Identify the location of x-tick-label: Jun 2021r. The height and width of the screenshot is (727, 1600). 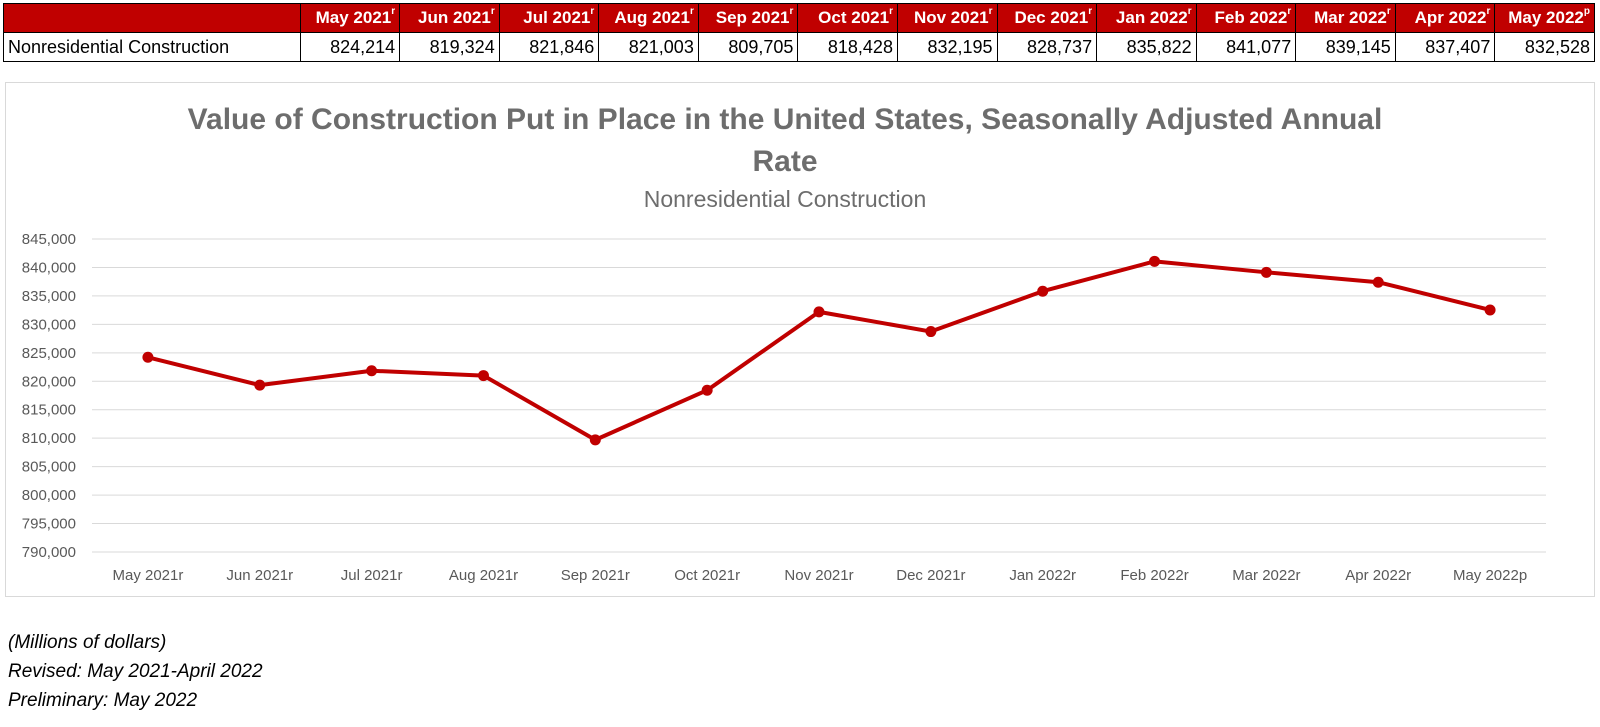
(259, 575).